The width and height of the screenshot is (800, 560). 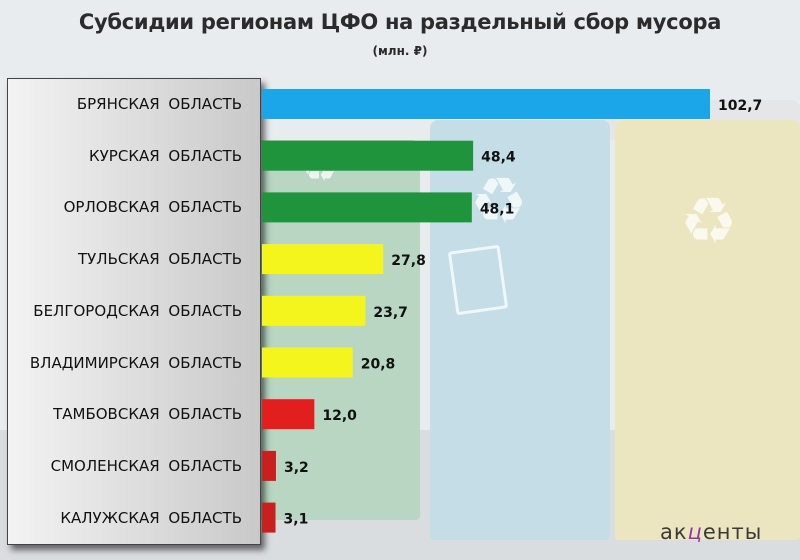 What do you see at coordinates (152, 207) in the screenshot?
I see `category-label: ОРЛОВСКАЯ ОБЛАСТЬ` at bounding box center [152, 207].